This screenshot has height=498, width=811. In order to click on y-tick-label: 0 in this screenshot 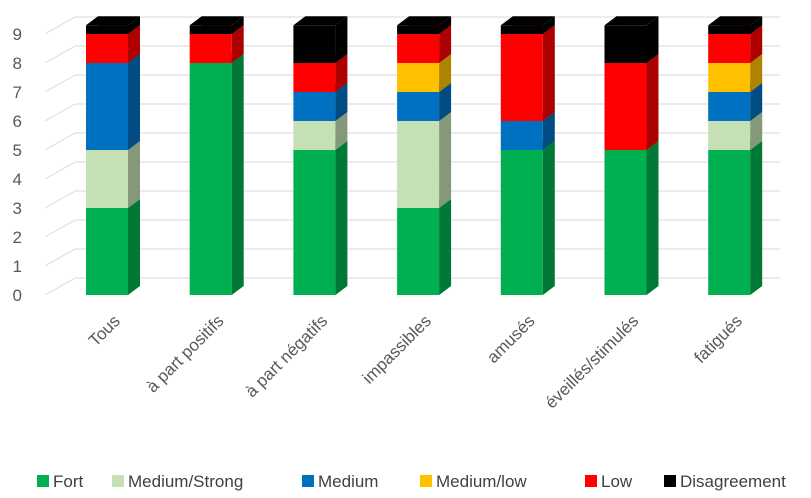, I will do `click(17, 295)`.